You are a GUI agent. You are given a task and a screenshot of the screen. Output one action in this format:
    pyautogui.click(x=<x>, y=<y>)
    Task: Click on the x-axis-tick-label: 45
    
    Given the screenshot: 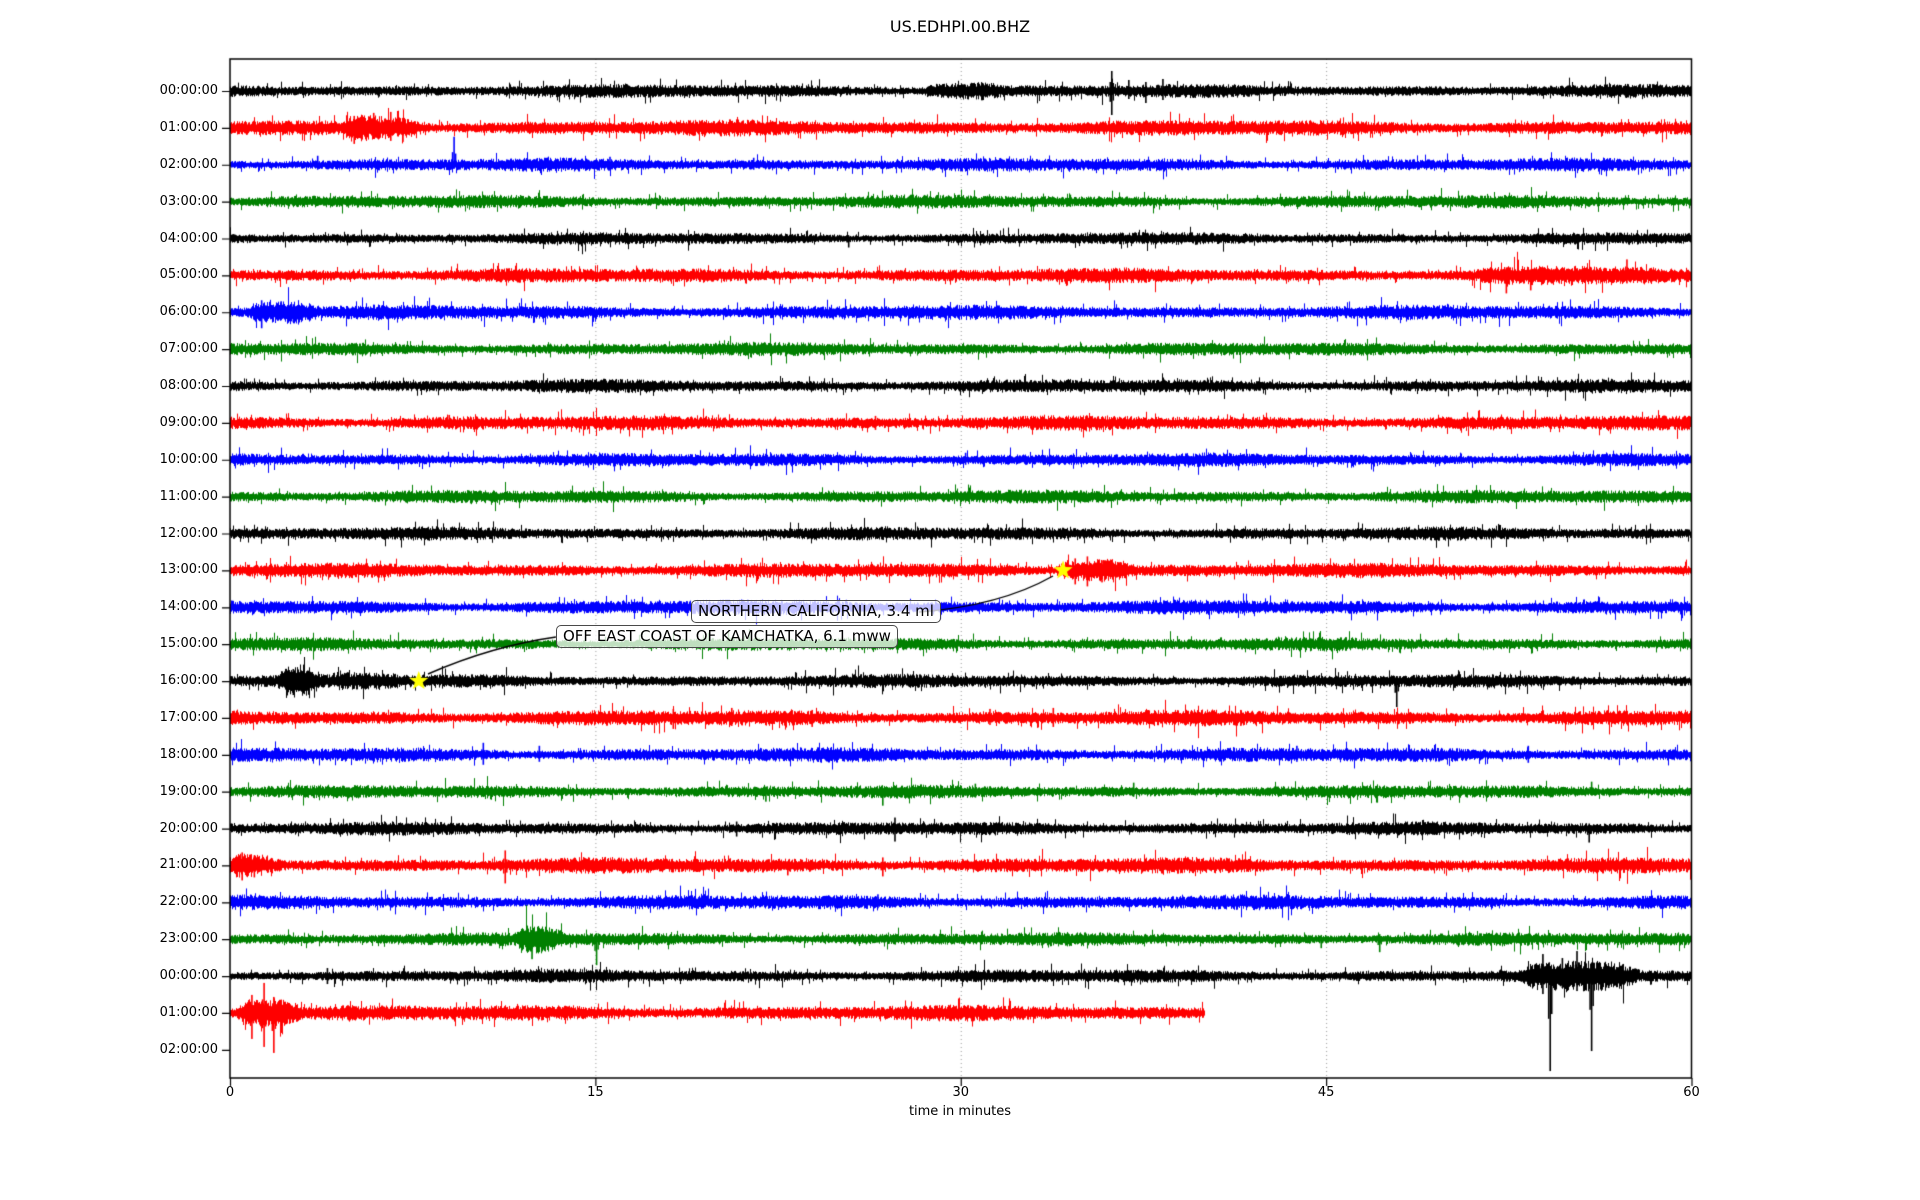 What is the action you would take?
    pyautogui.click(x=1326, y=1092)
    